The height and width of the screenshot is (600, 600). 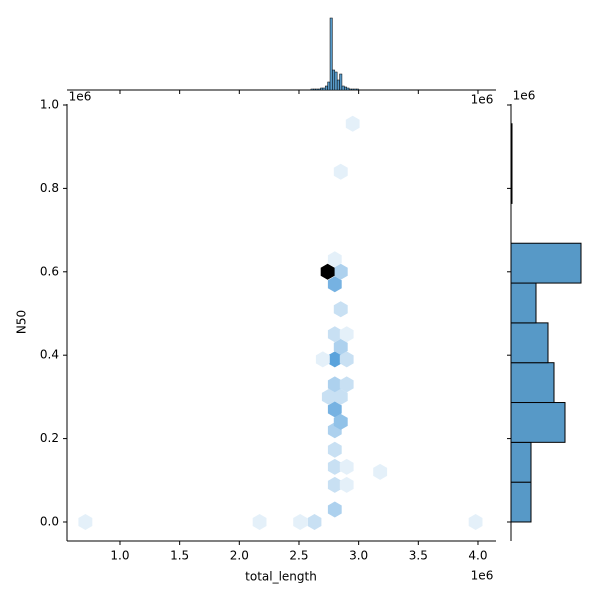 I want to click on y-tick-label: 0.4, so click(x=49, y=355).